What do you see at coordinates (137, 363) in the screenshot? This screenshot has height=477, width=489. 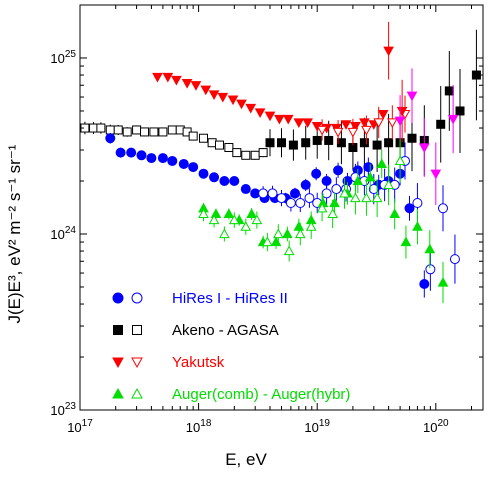 I see `legend-marker-open` at bounding box center [137, 363].